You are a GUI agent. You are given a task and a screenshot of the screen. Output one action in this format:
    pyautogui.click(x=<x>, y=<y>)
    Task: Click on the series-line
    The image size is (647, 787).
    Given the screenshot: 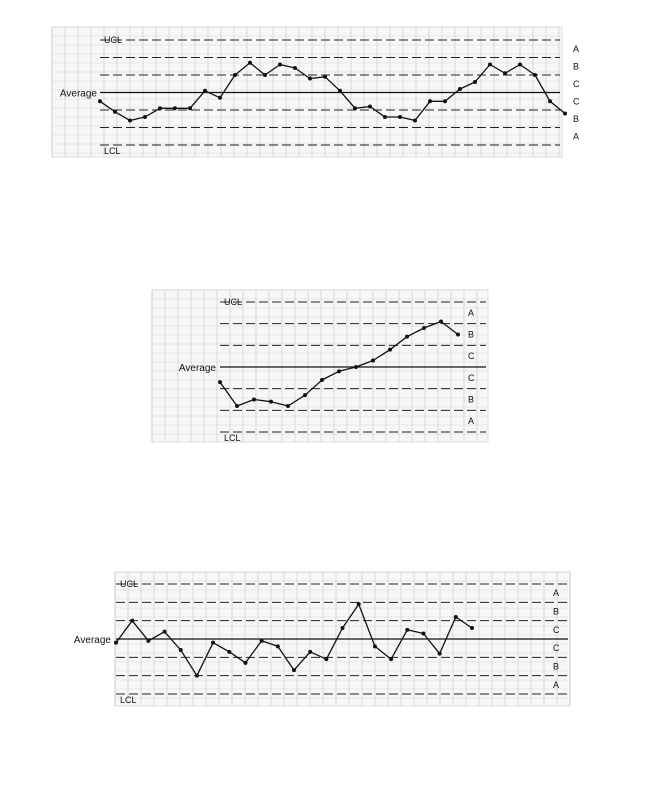 What is the action you would take?
    pyautogui.click(x=332, y=92)
    